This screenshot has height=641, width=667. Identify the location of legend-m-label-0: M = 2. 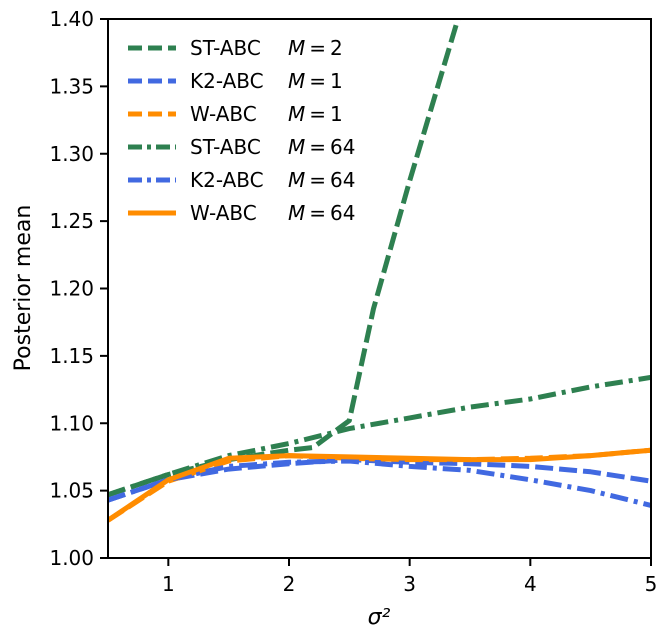
(315, 48).